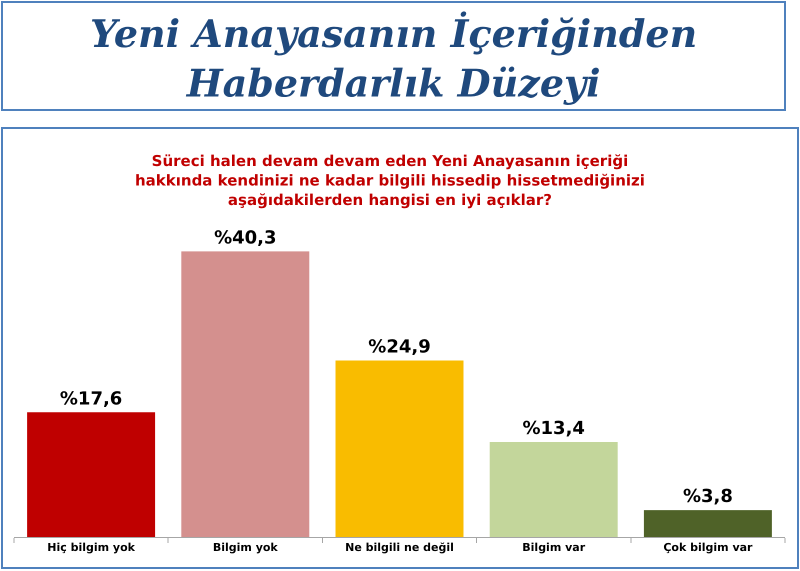  I want to click on x-tick-label: Bilgim yok, so click(245, 547).